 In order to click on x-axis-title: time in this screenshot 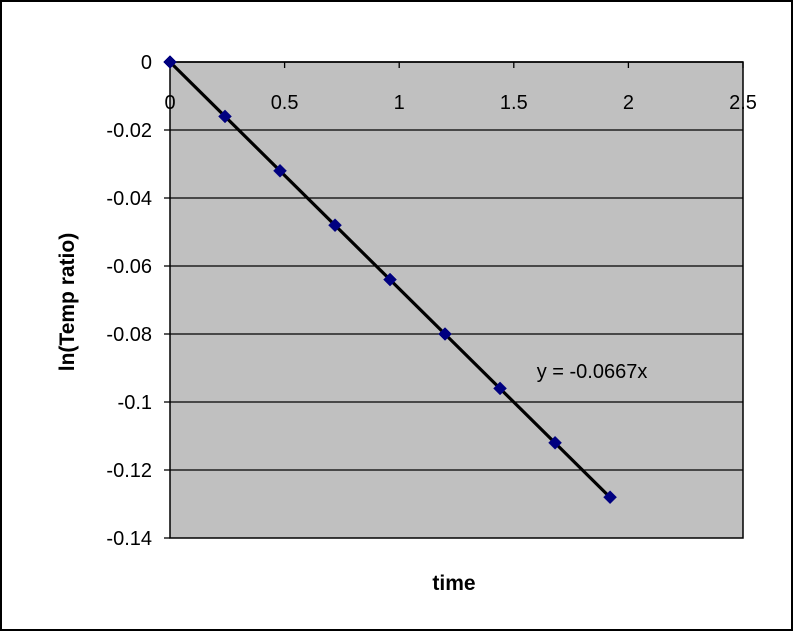, I will do `click(453, 583)`.